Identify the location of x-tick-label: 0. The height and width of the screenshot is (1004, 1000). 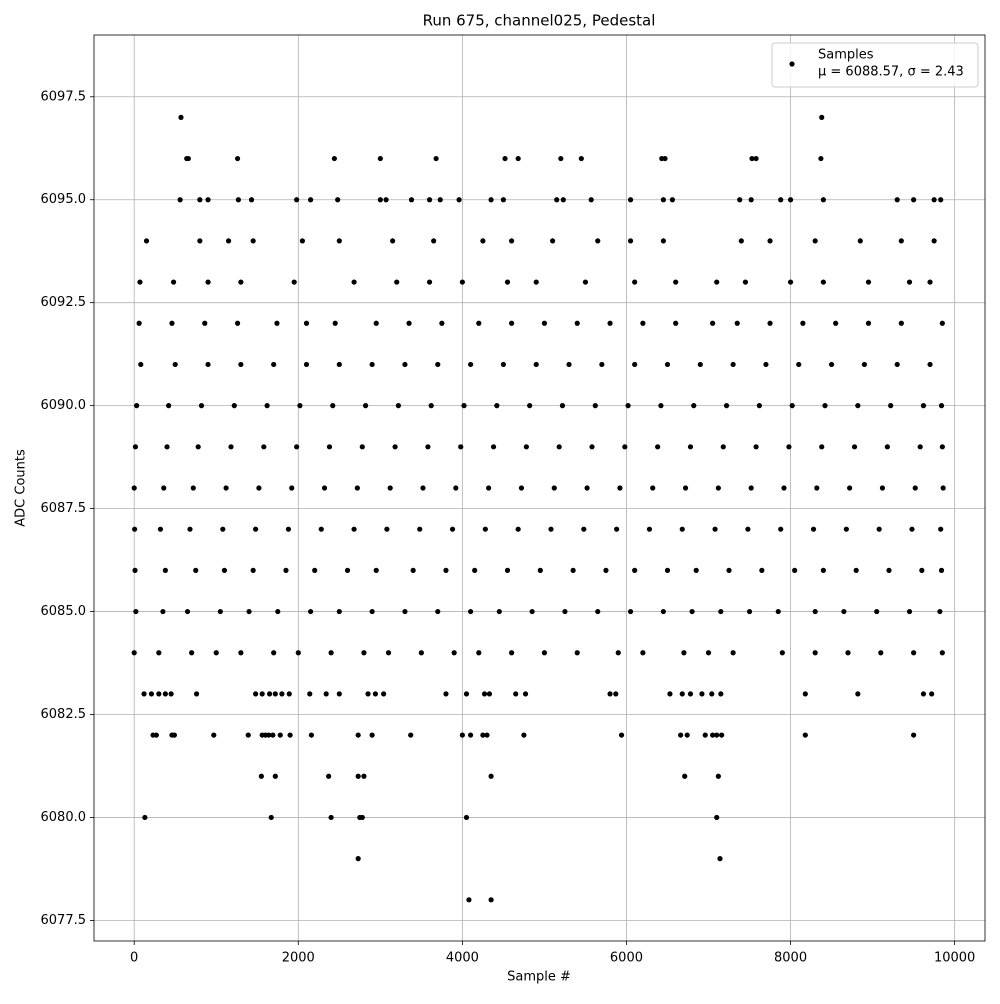
(134, 958).